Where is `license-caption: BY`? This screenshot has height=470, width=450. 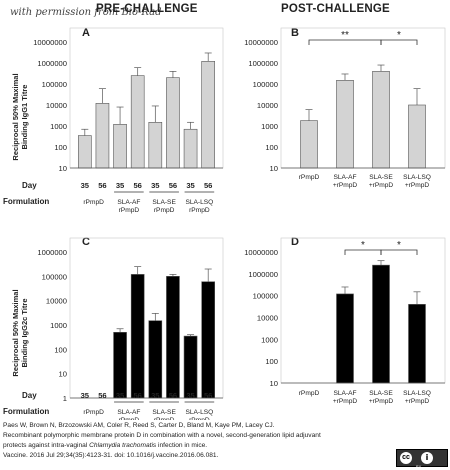
license-caption: BY is located at coordinates (419, 466).